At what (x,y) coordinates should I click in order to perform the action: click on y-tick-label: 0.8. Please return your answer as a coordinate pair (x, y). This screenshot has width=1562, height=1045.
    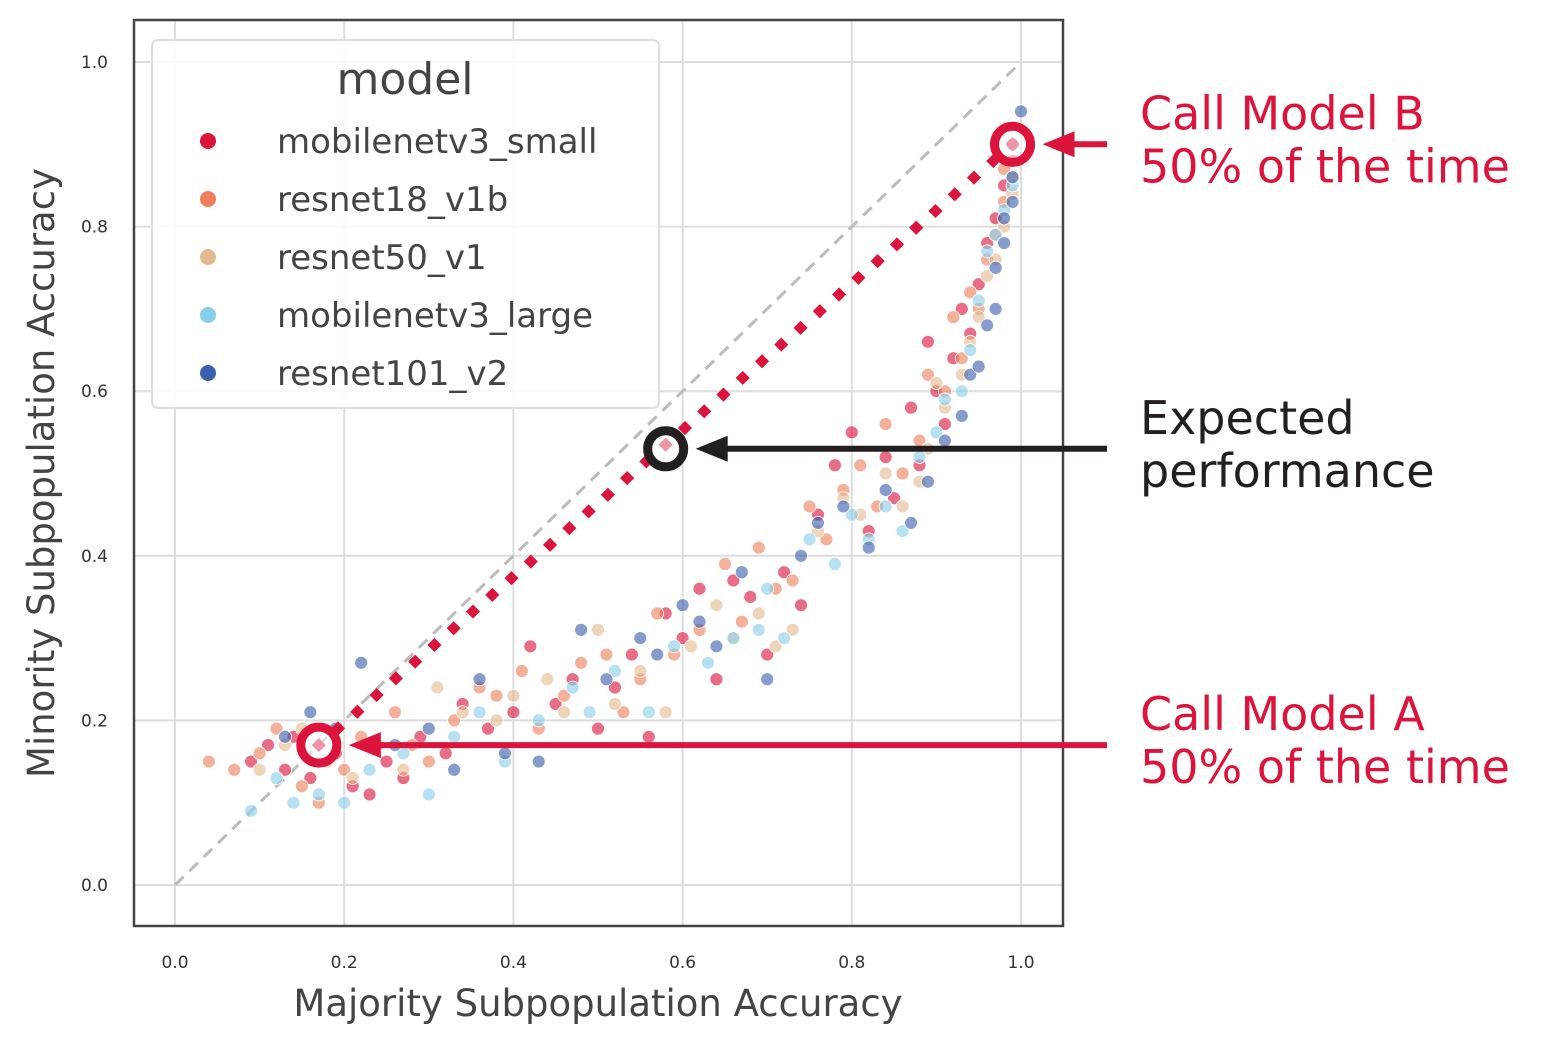
    Looking at the image, I should click on (94, 228).